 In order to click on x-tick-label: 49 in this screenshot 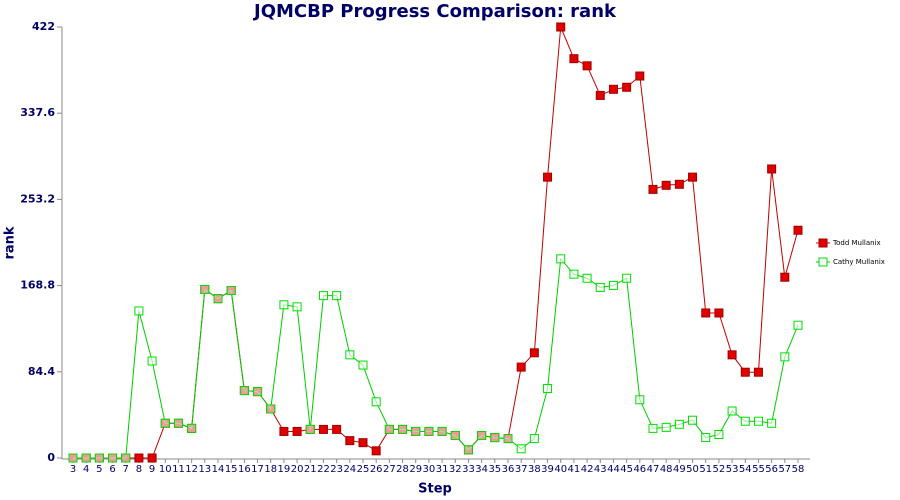, I will do `click(679, 469)`.